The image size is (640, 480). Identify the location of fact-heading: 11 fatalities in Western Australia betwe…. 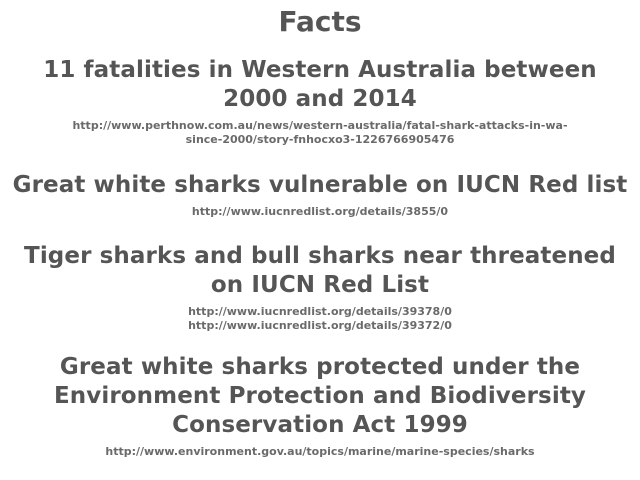
(320, 85).